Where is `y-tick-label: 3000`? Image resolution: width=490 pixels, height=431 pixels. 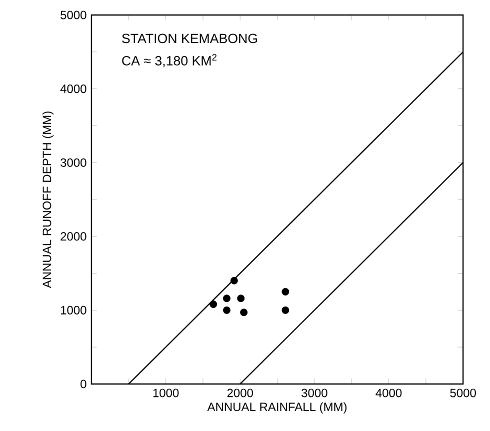
y-tick-label: 3000 is located at coordinates (73, 162).